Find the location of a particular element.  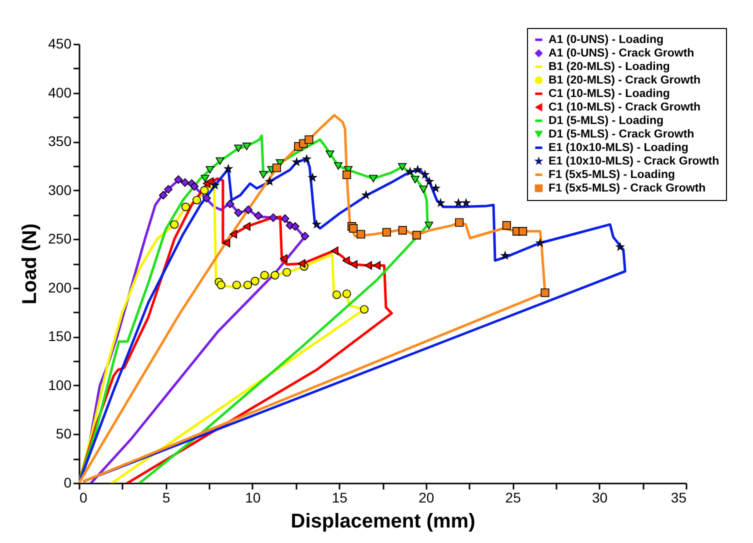

legend-label: A1 (0-UNS) - Loading is located at coordinates (606, 40).